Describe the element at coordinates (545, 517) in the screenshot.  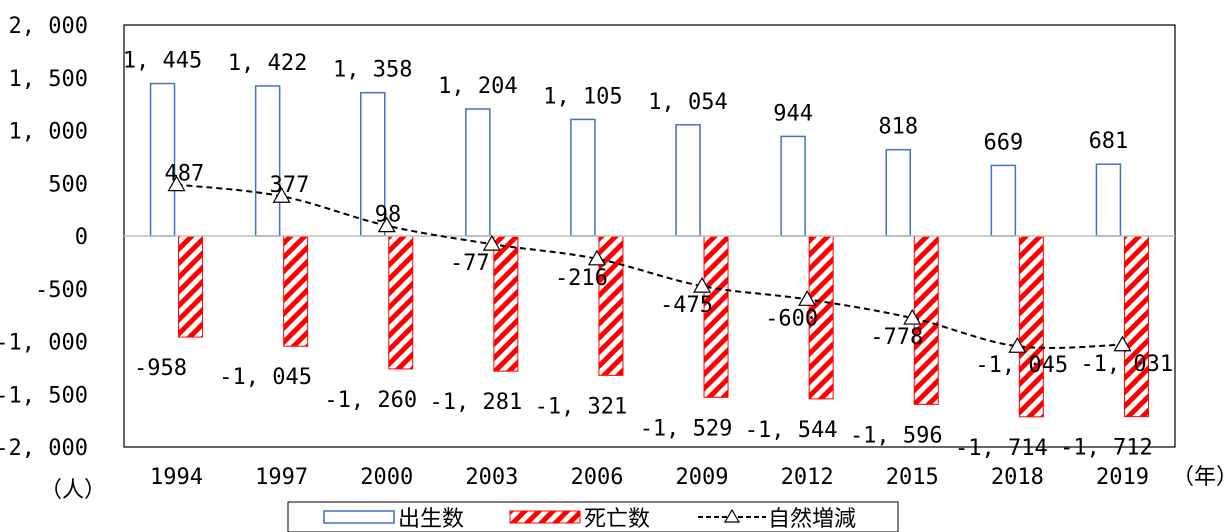
I see `legend-death-swatch` at that location.